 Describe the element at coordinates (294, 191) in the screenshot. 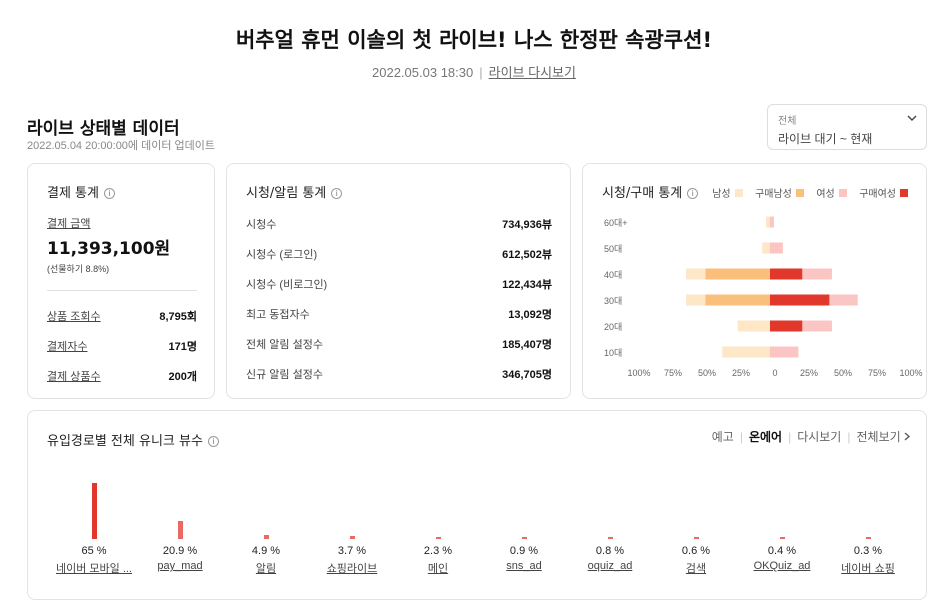

I see `viewer-stats-title: 시청/알림 통계 i` at that location.